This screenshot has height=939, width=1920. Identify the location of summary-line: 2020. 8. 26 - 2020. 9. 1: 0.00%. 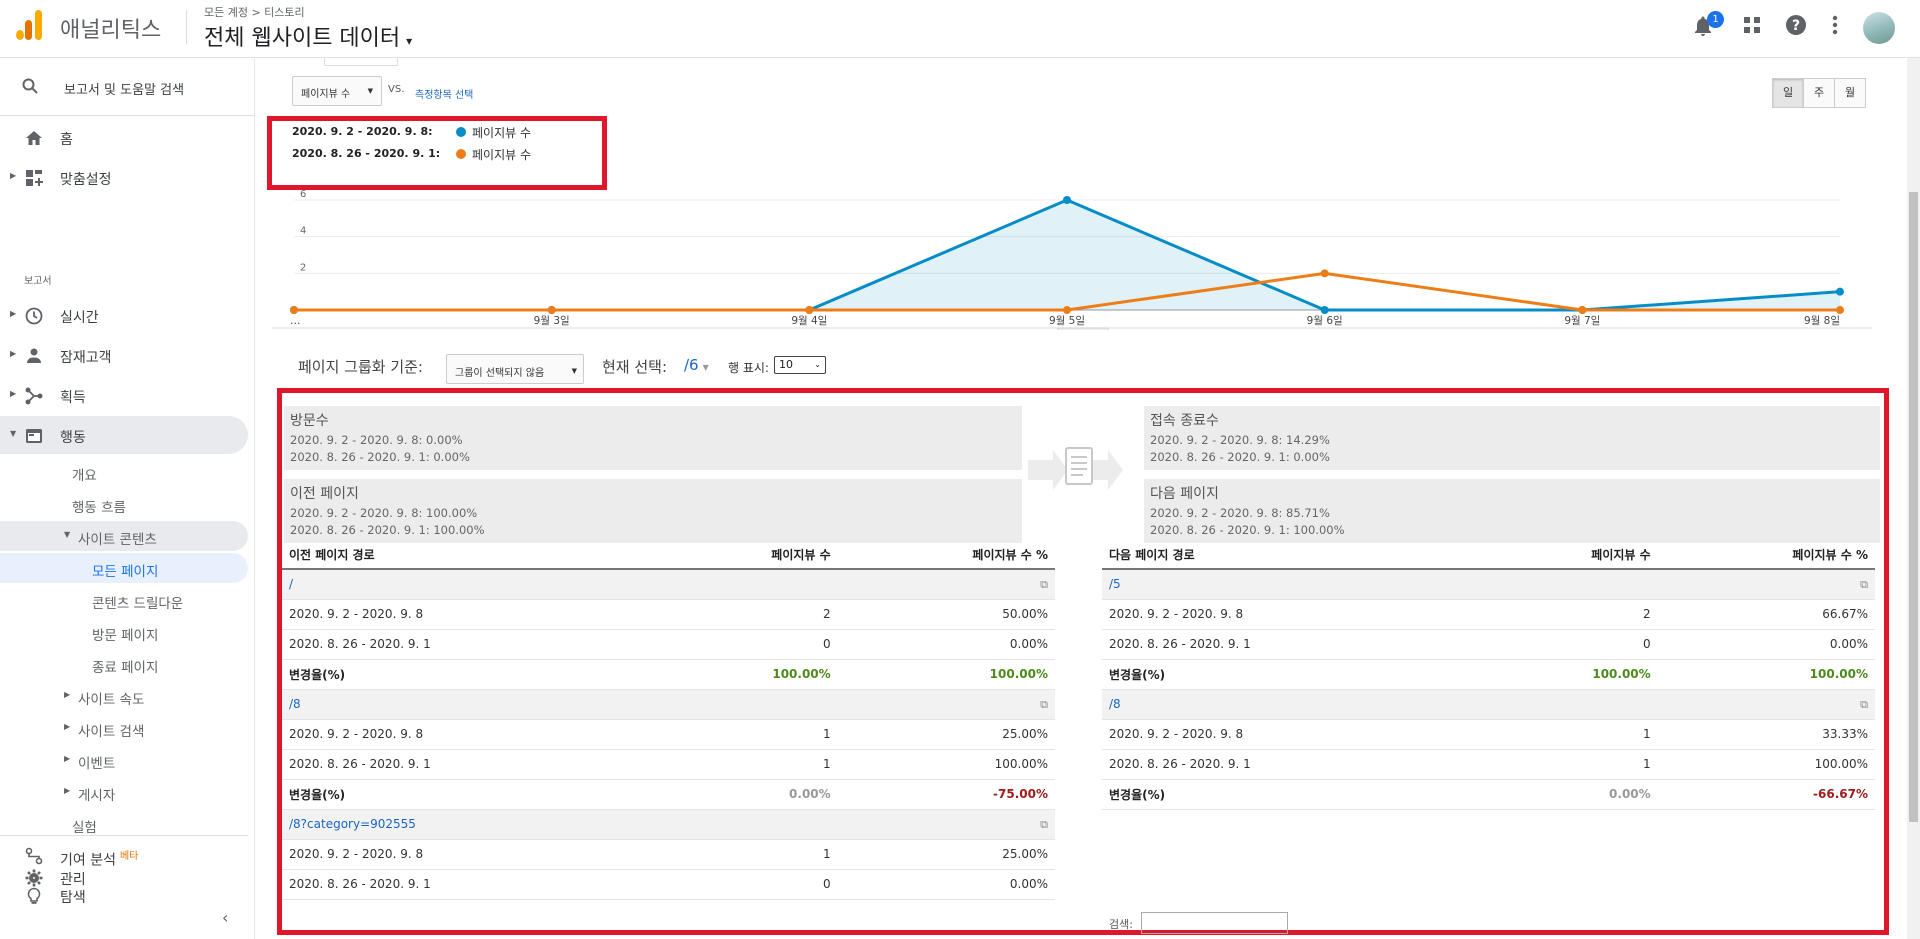
(1240, 457).